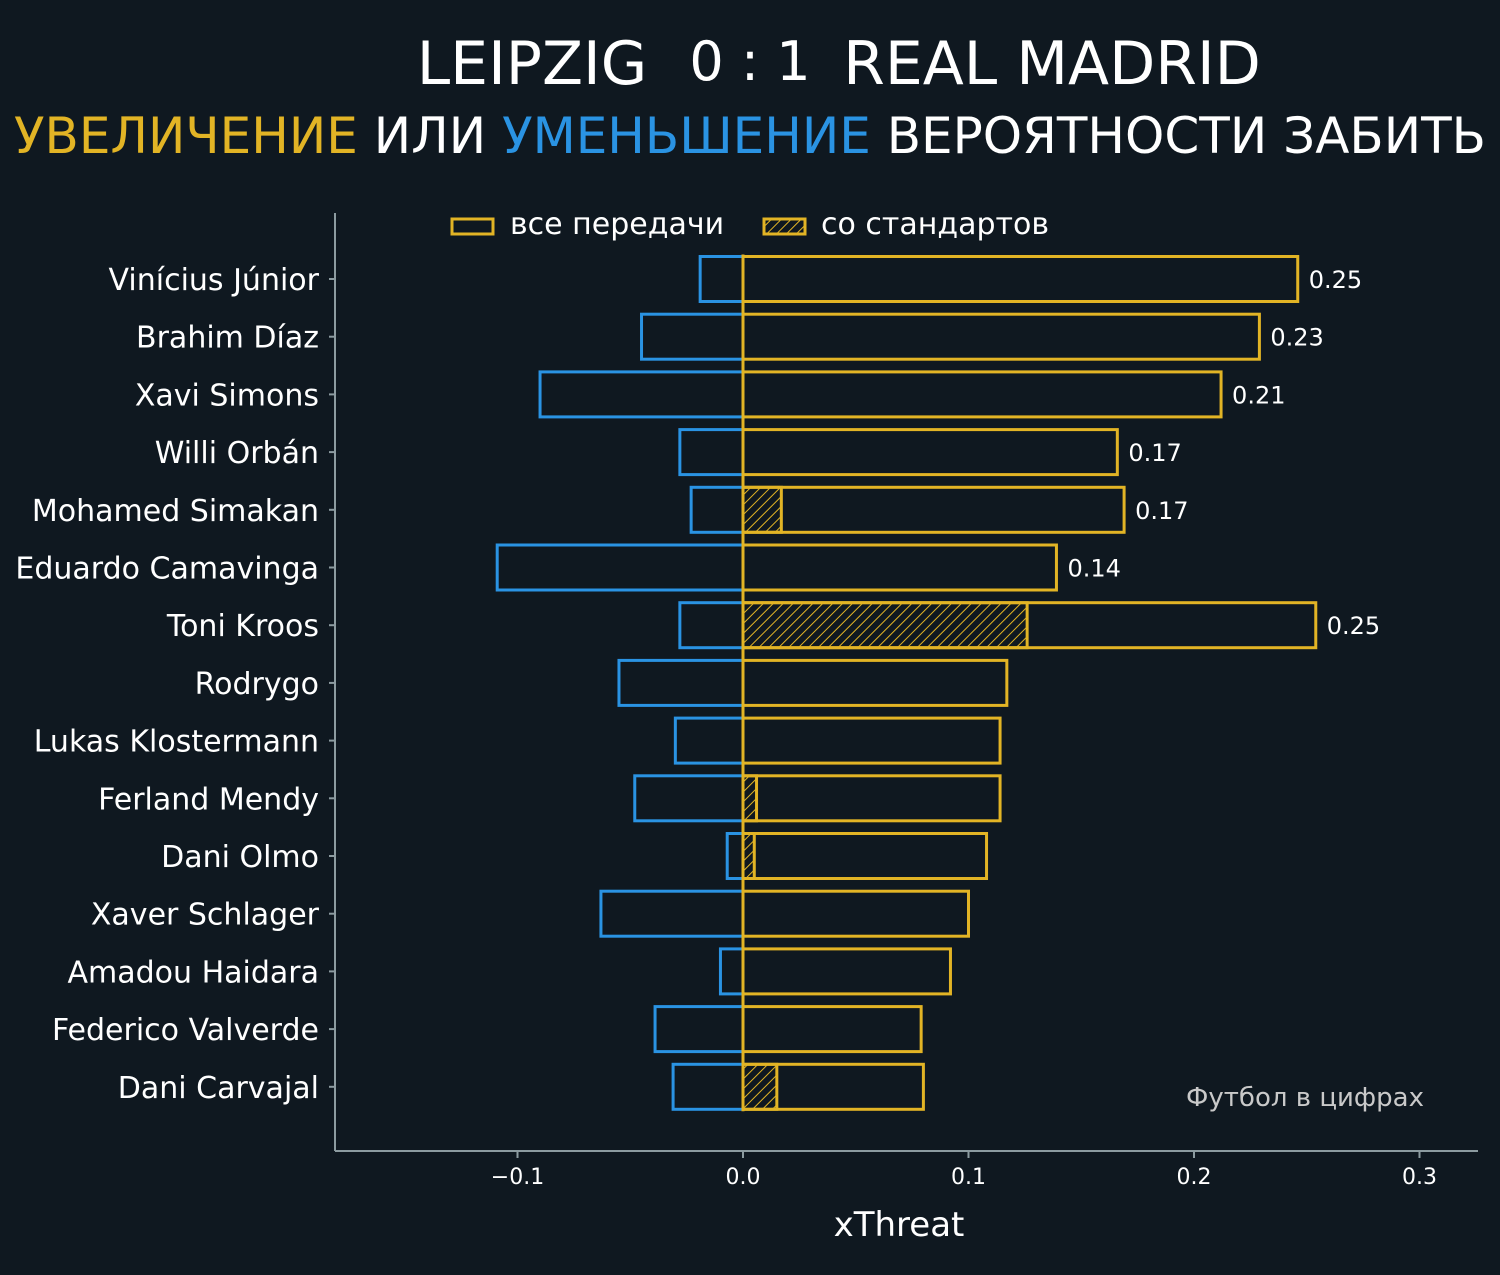  Describe the element at coordinates (208, 799) in the screenshot. I see `player-label: Ferland Mendy` at that location.